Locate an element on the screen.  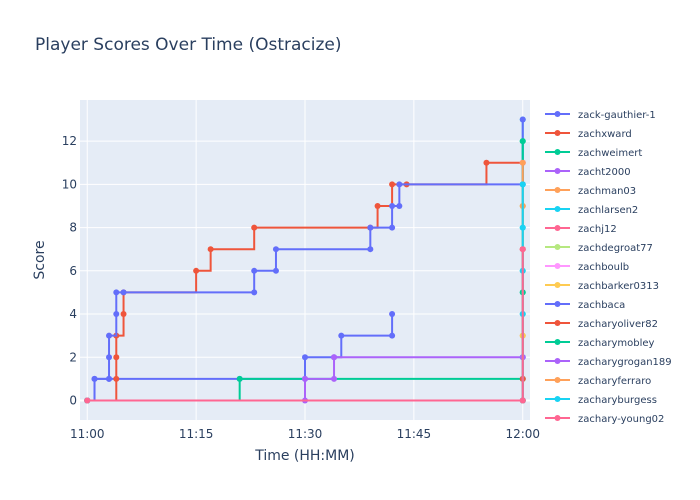
legend-label: zack-gauthier-1 is located at coordinates (617, 115).